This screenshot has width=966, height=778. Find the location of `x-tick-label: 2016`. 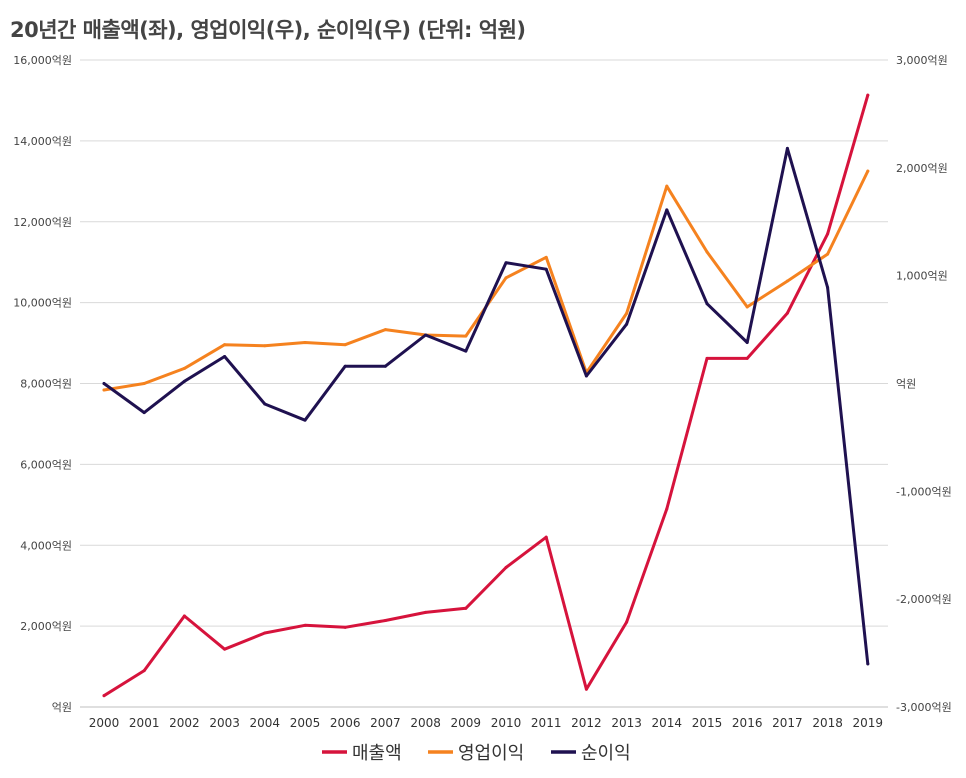

x-tick-label: 2016 is located at coordinates (747, 723).